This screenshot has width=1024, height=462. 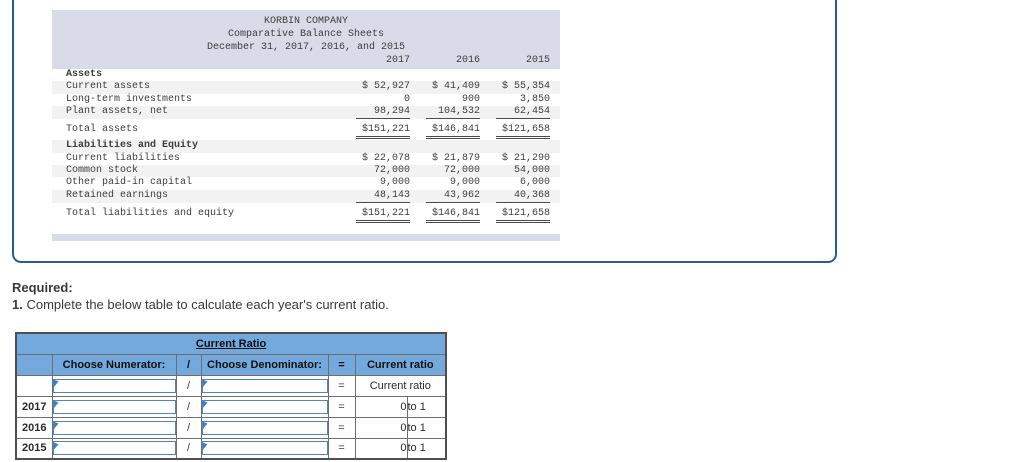 I want to click on ratio-row-2016: 2016 / = 0 to 1, so click(x=231, y=427).